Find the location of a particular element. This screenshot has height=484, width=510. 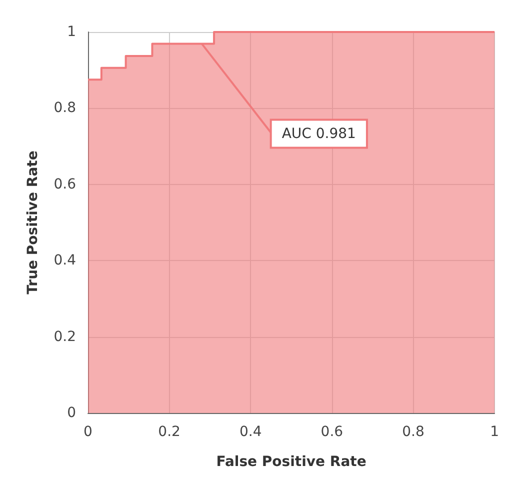

x-tick-label: 1 is located at coordinates (495, 432).